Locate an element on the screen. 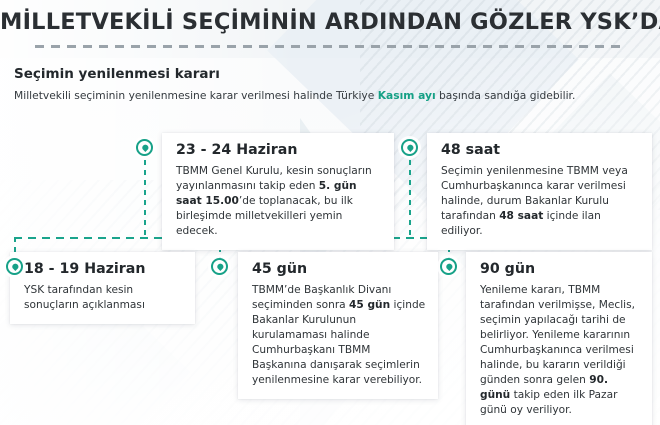 This screenshot has width=660, height=425. card-title: 48 saat is located at coordinates (471, 150).